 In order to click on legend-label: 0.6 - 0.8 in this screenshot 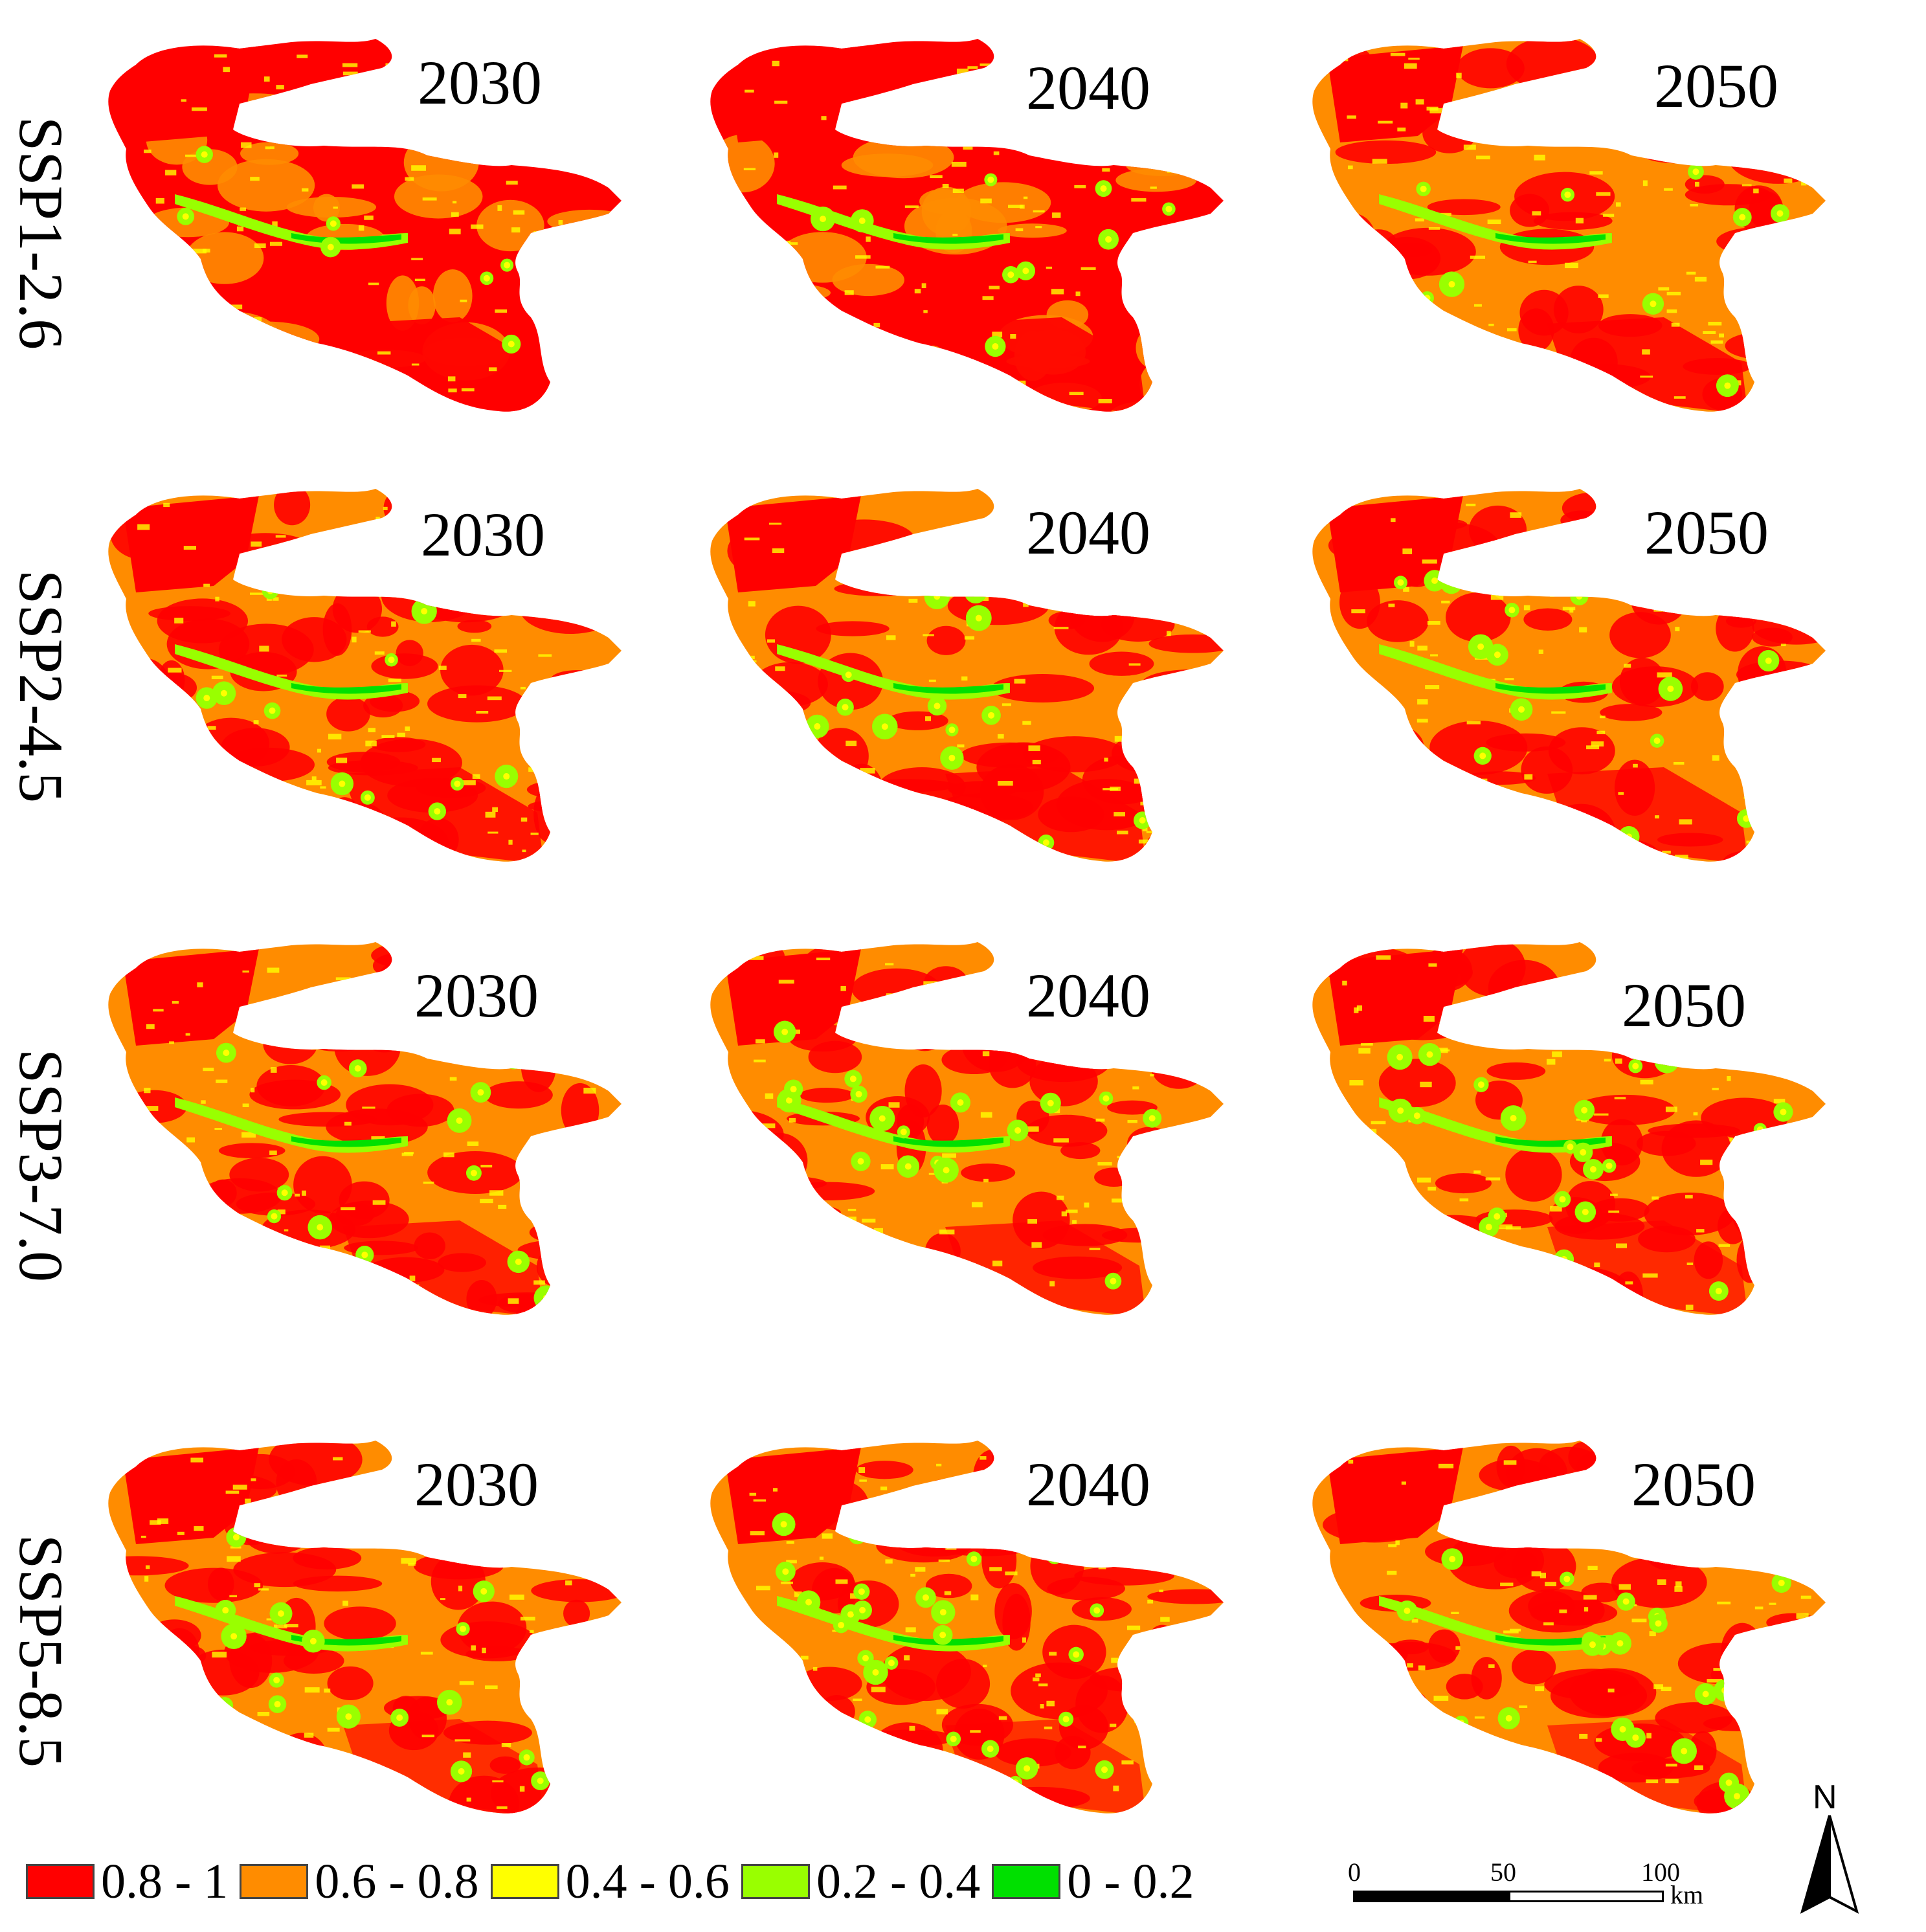, I will do `click(397, 1882)`.